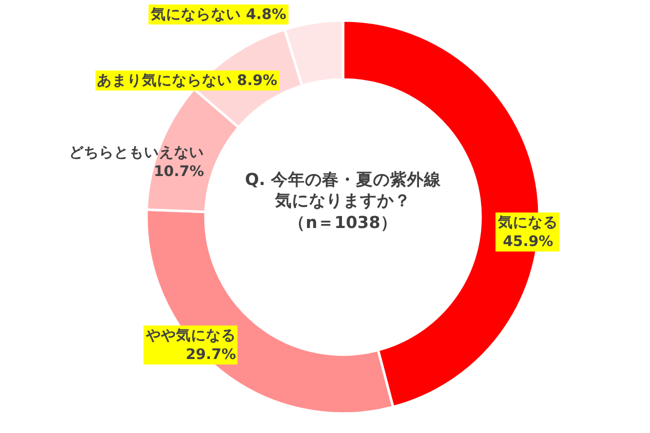 This screenshot has height=433, width=650. What do you see at coordinates (179, 172) in the screenshot?
I see `data-label: 10.7%` at bounding box center [179, 172].